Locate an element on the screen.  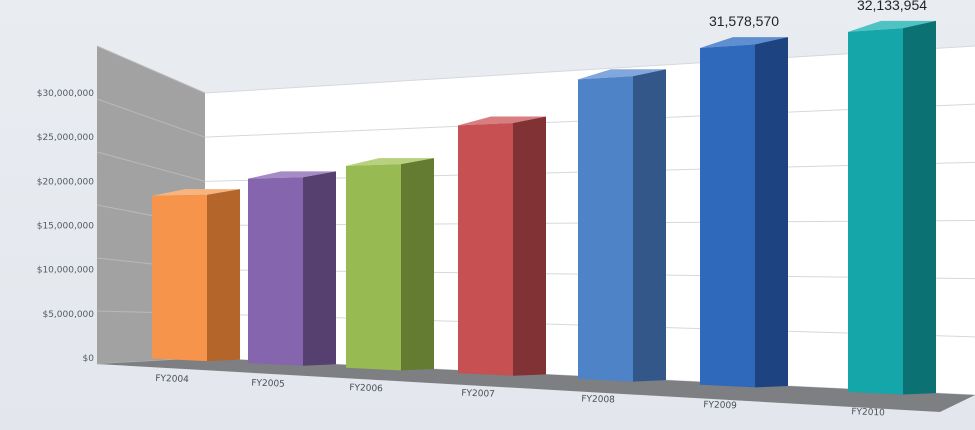
bar-FY2007 is located at coordinates (502, 246).